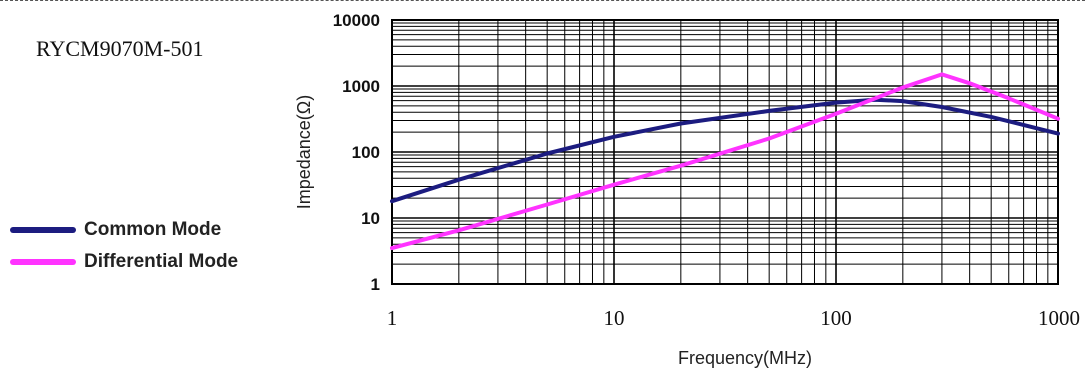  What do you see at coordinates (120, 48) in the screenshot?
I see `part-number-title: RYCM9070M-501` at bounding box center [120, 48].